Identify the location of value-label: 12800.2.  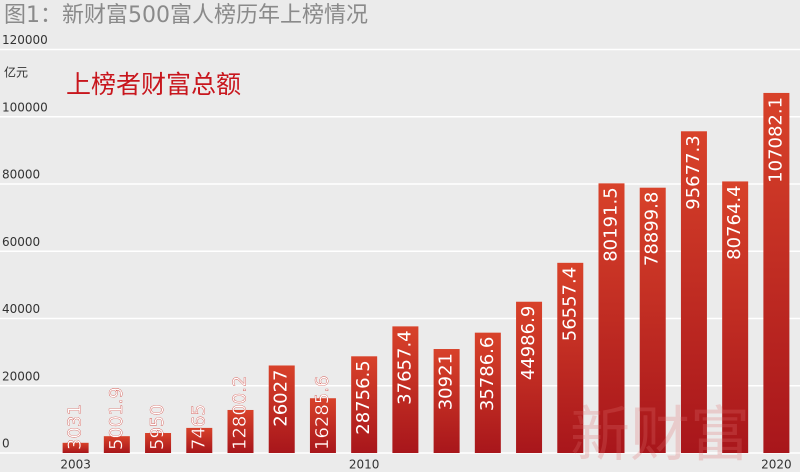
(240, 413).